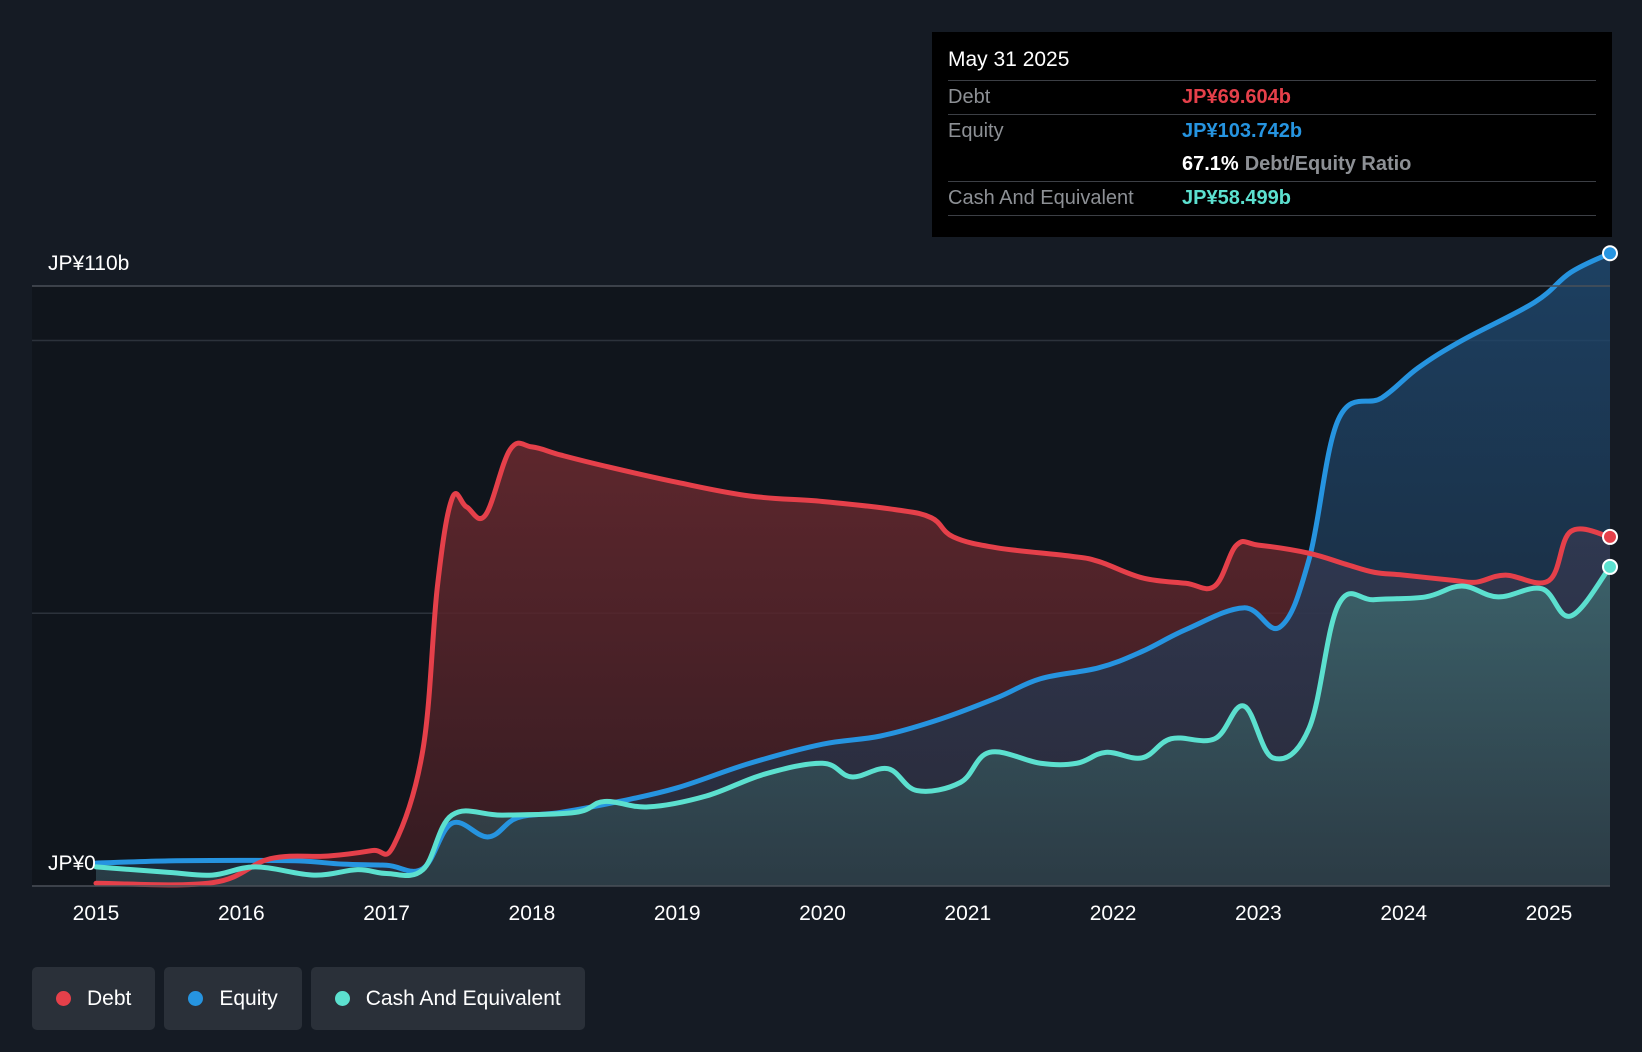 The width and height of the screenshot is (1642, 1052). What do you see at coordinates (308, 998) in the screenshot?
I see `chart-legend: Debt Equity Cash And Equivalent` at bounding box center [308, 998].